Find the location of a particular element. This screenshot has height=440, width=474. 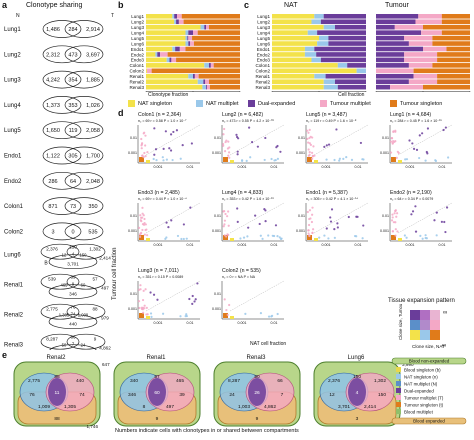

venn-left-value: 1,486 is located at coordinates (53, 30).